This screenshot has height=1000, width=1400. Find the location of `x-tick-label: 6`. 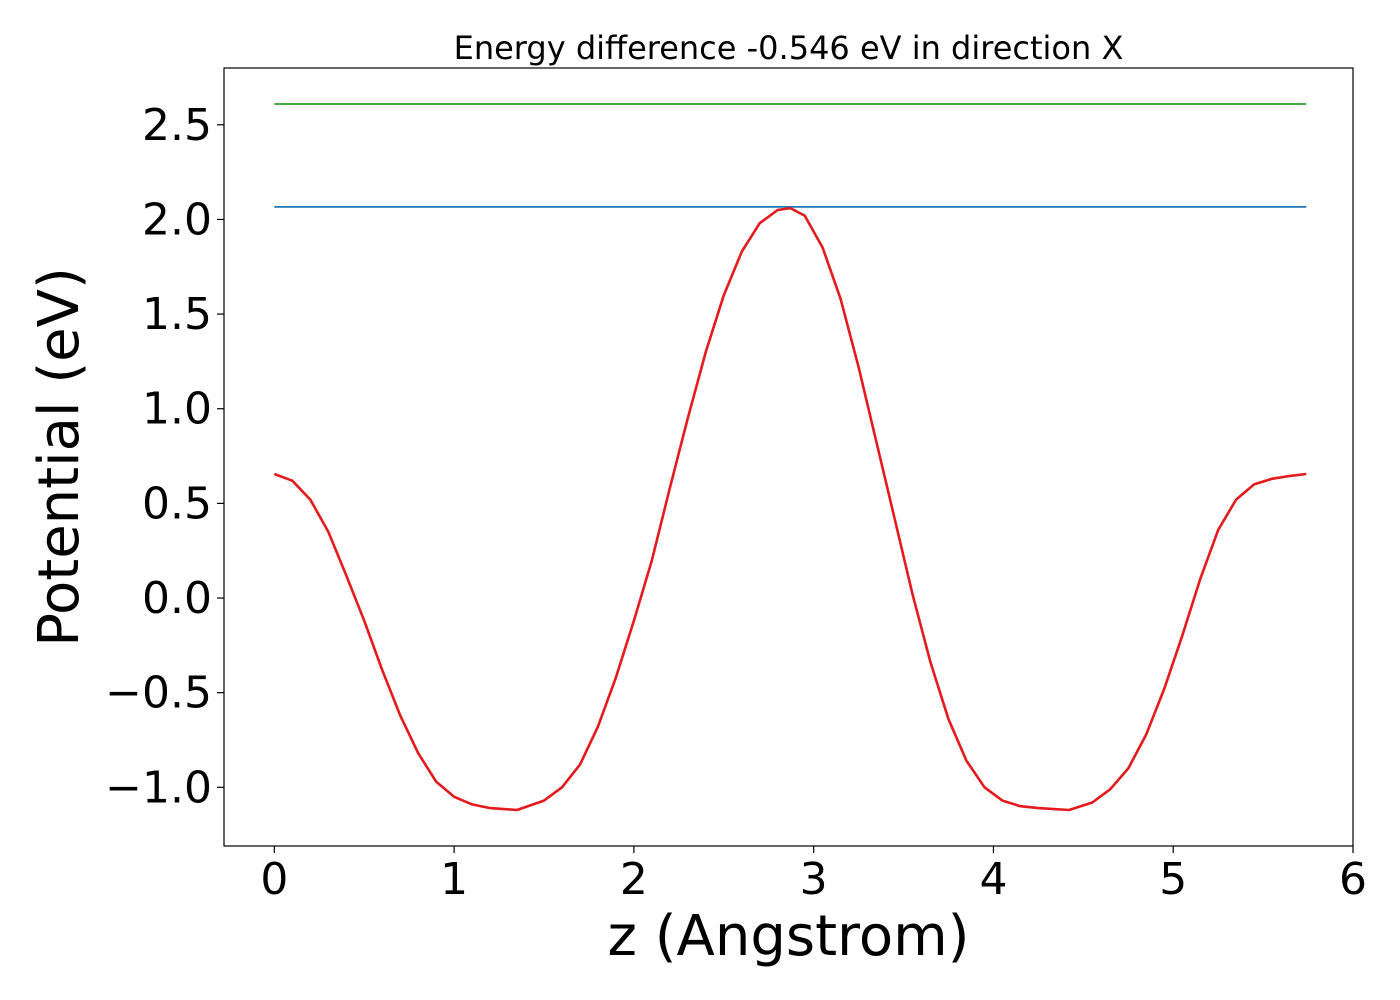

x-tick-label: 6 is located at coordinates (1353, 879).